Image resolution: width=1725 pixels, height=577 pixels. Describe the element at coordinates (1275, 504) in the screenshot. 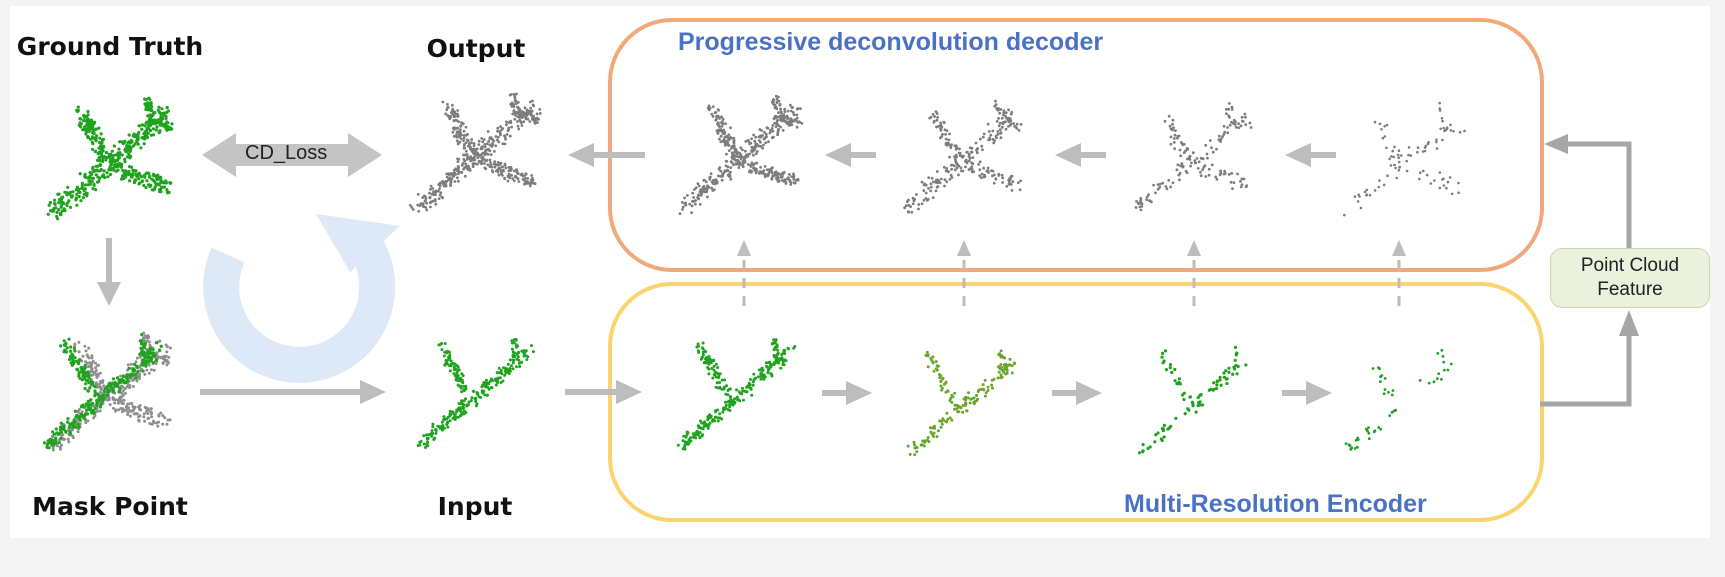

I see `encoder-title: Multi-Resolution Encoder` at that location.